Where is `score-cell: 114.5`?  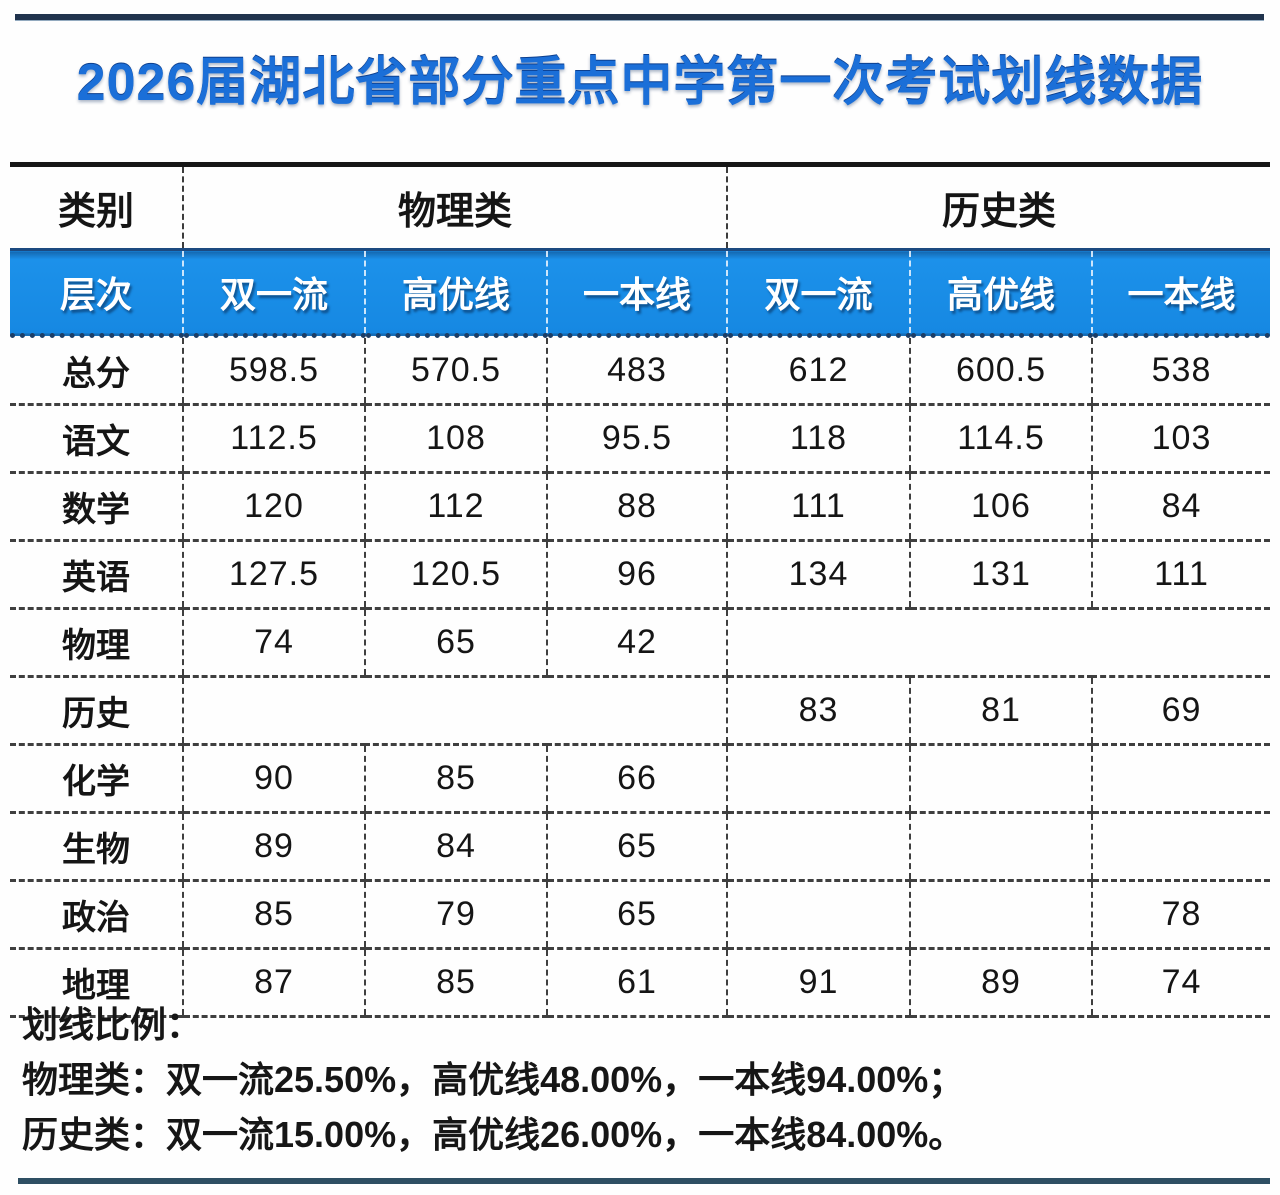
score-cell: 114.5 is located at coordinates (1000, 439).